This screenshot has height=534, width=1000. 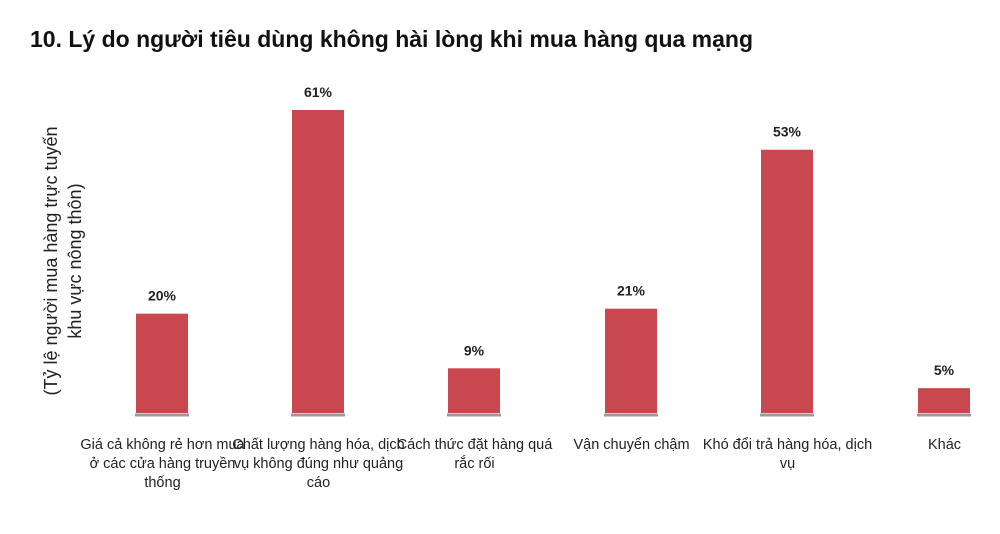 I want to click on category-label-6: Khác, so click(x=944, y=445).